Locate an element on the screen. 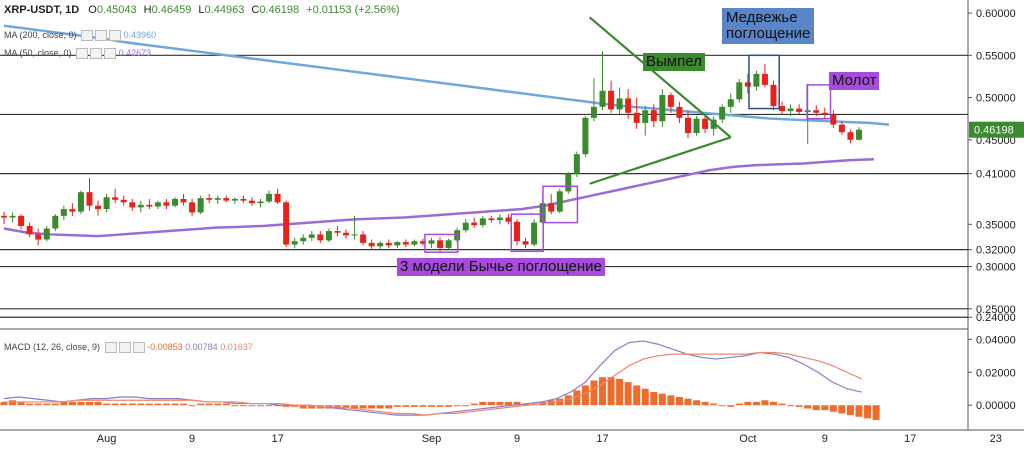  ohlc-h-value: 0.46459 is located at coordinates (171, 10).